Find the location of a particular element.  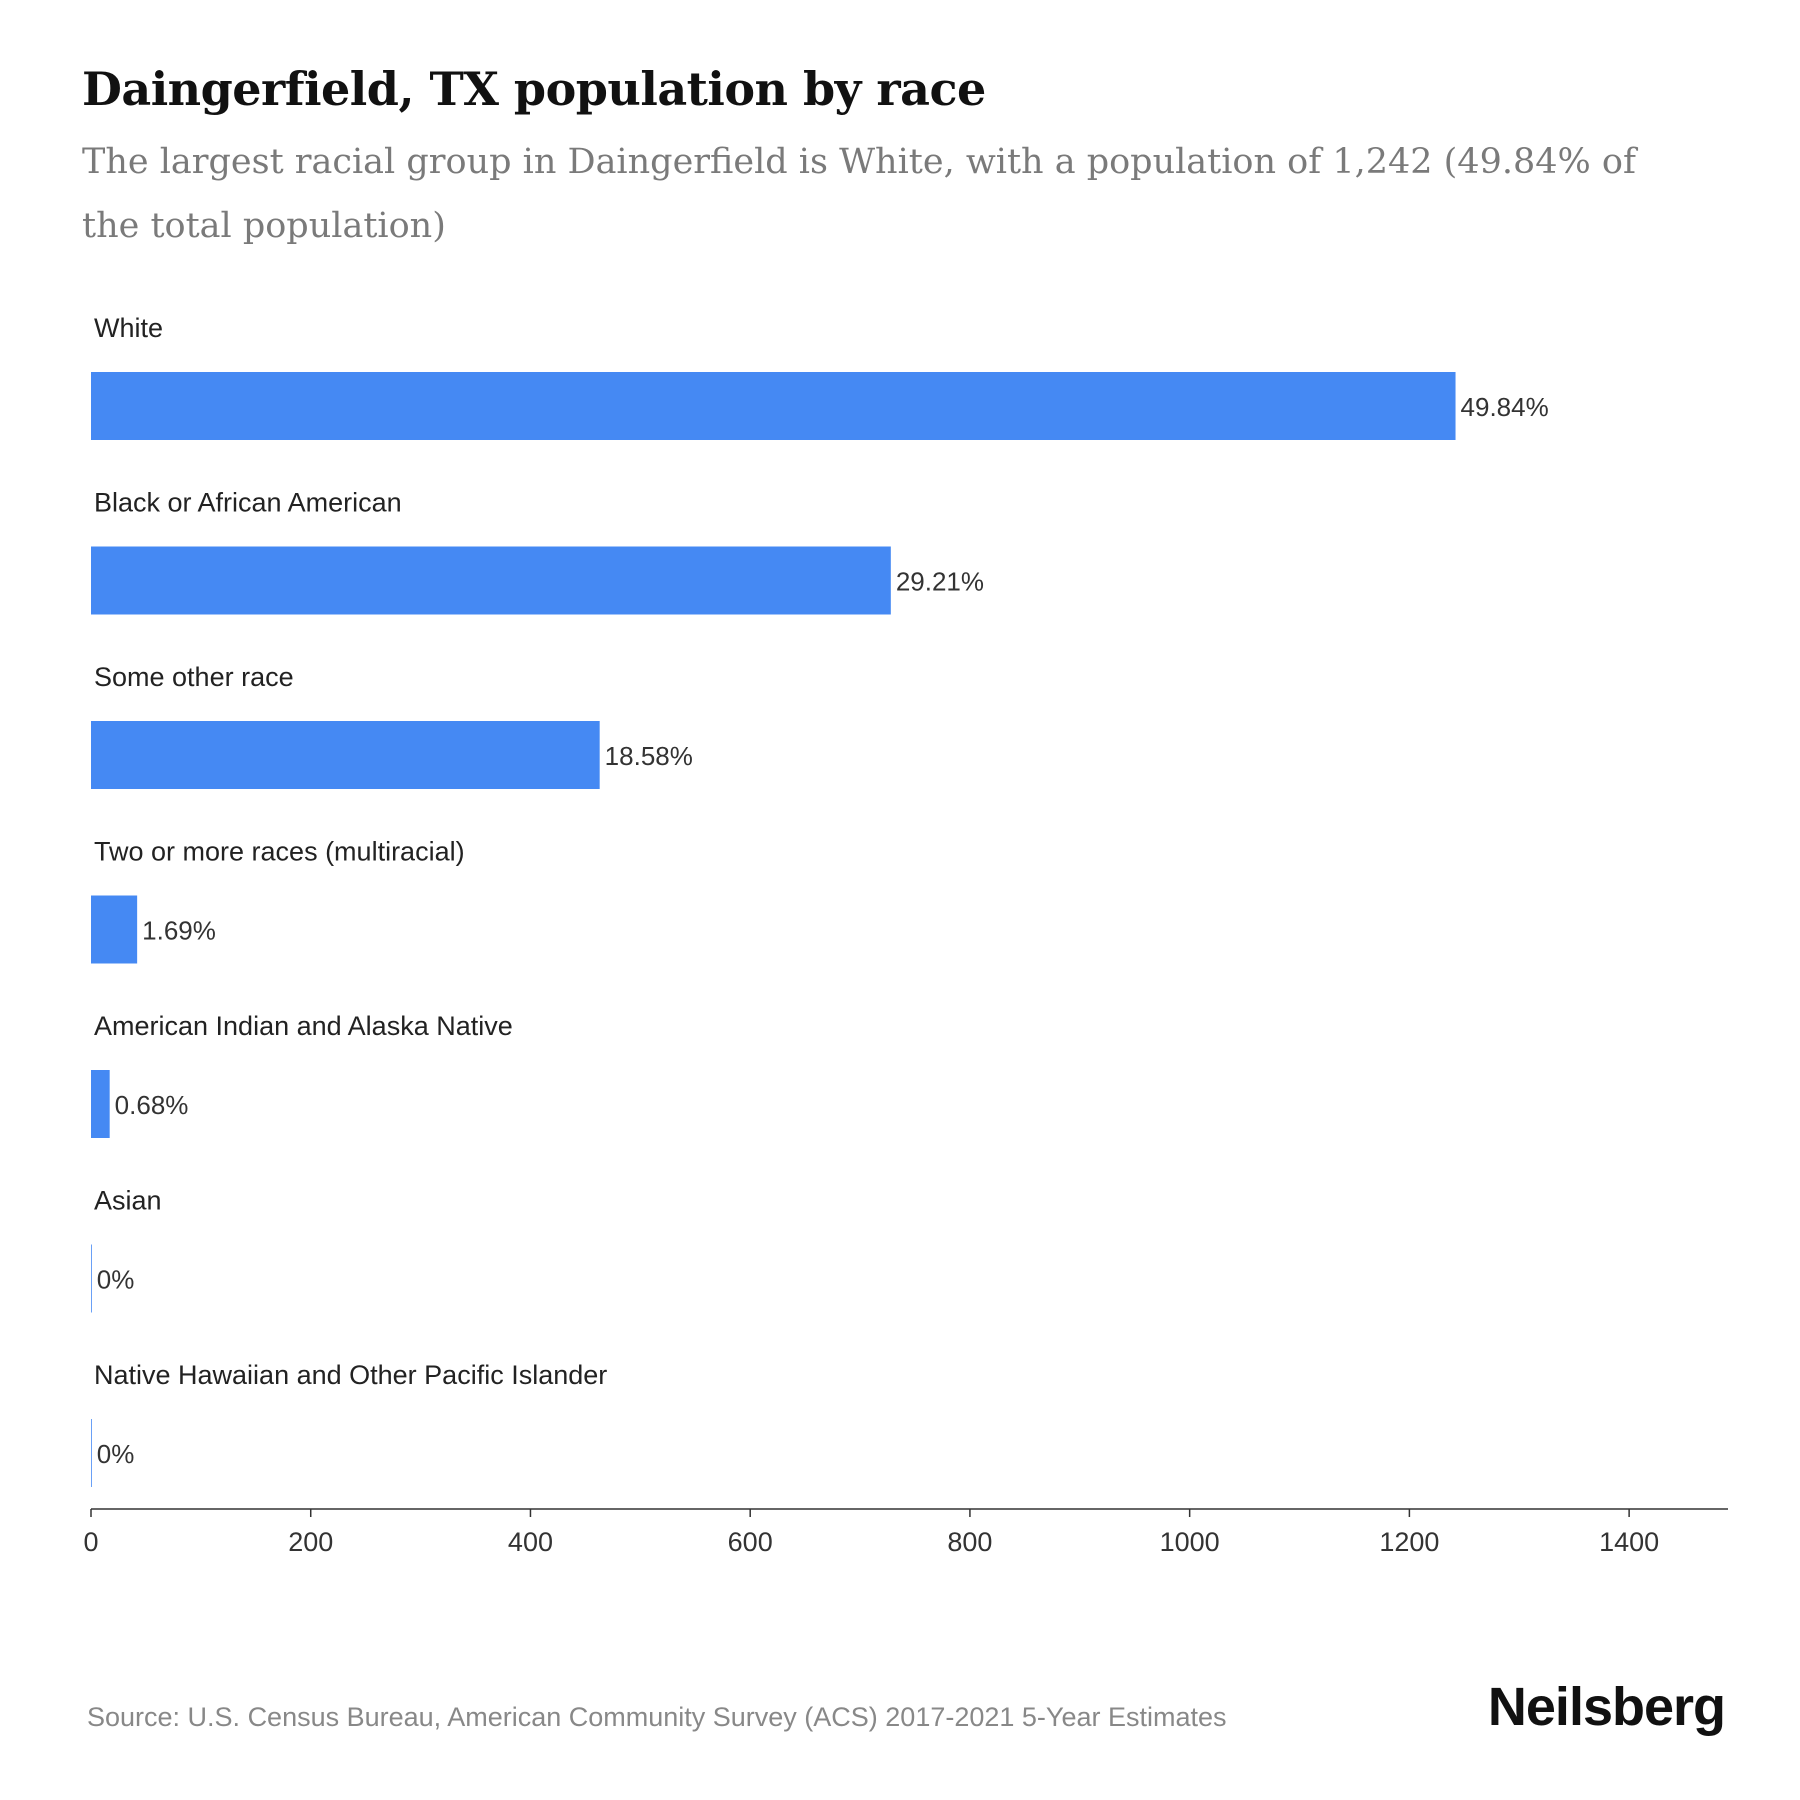

x-tick-label: 600 is located at coordinates (750, 1542).